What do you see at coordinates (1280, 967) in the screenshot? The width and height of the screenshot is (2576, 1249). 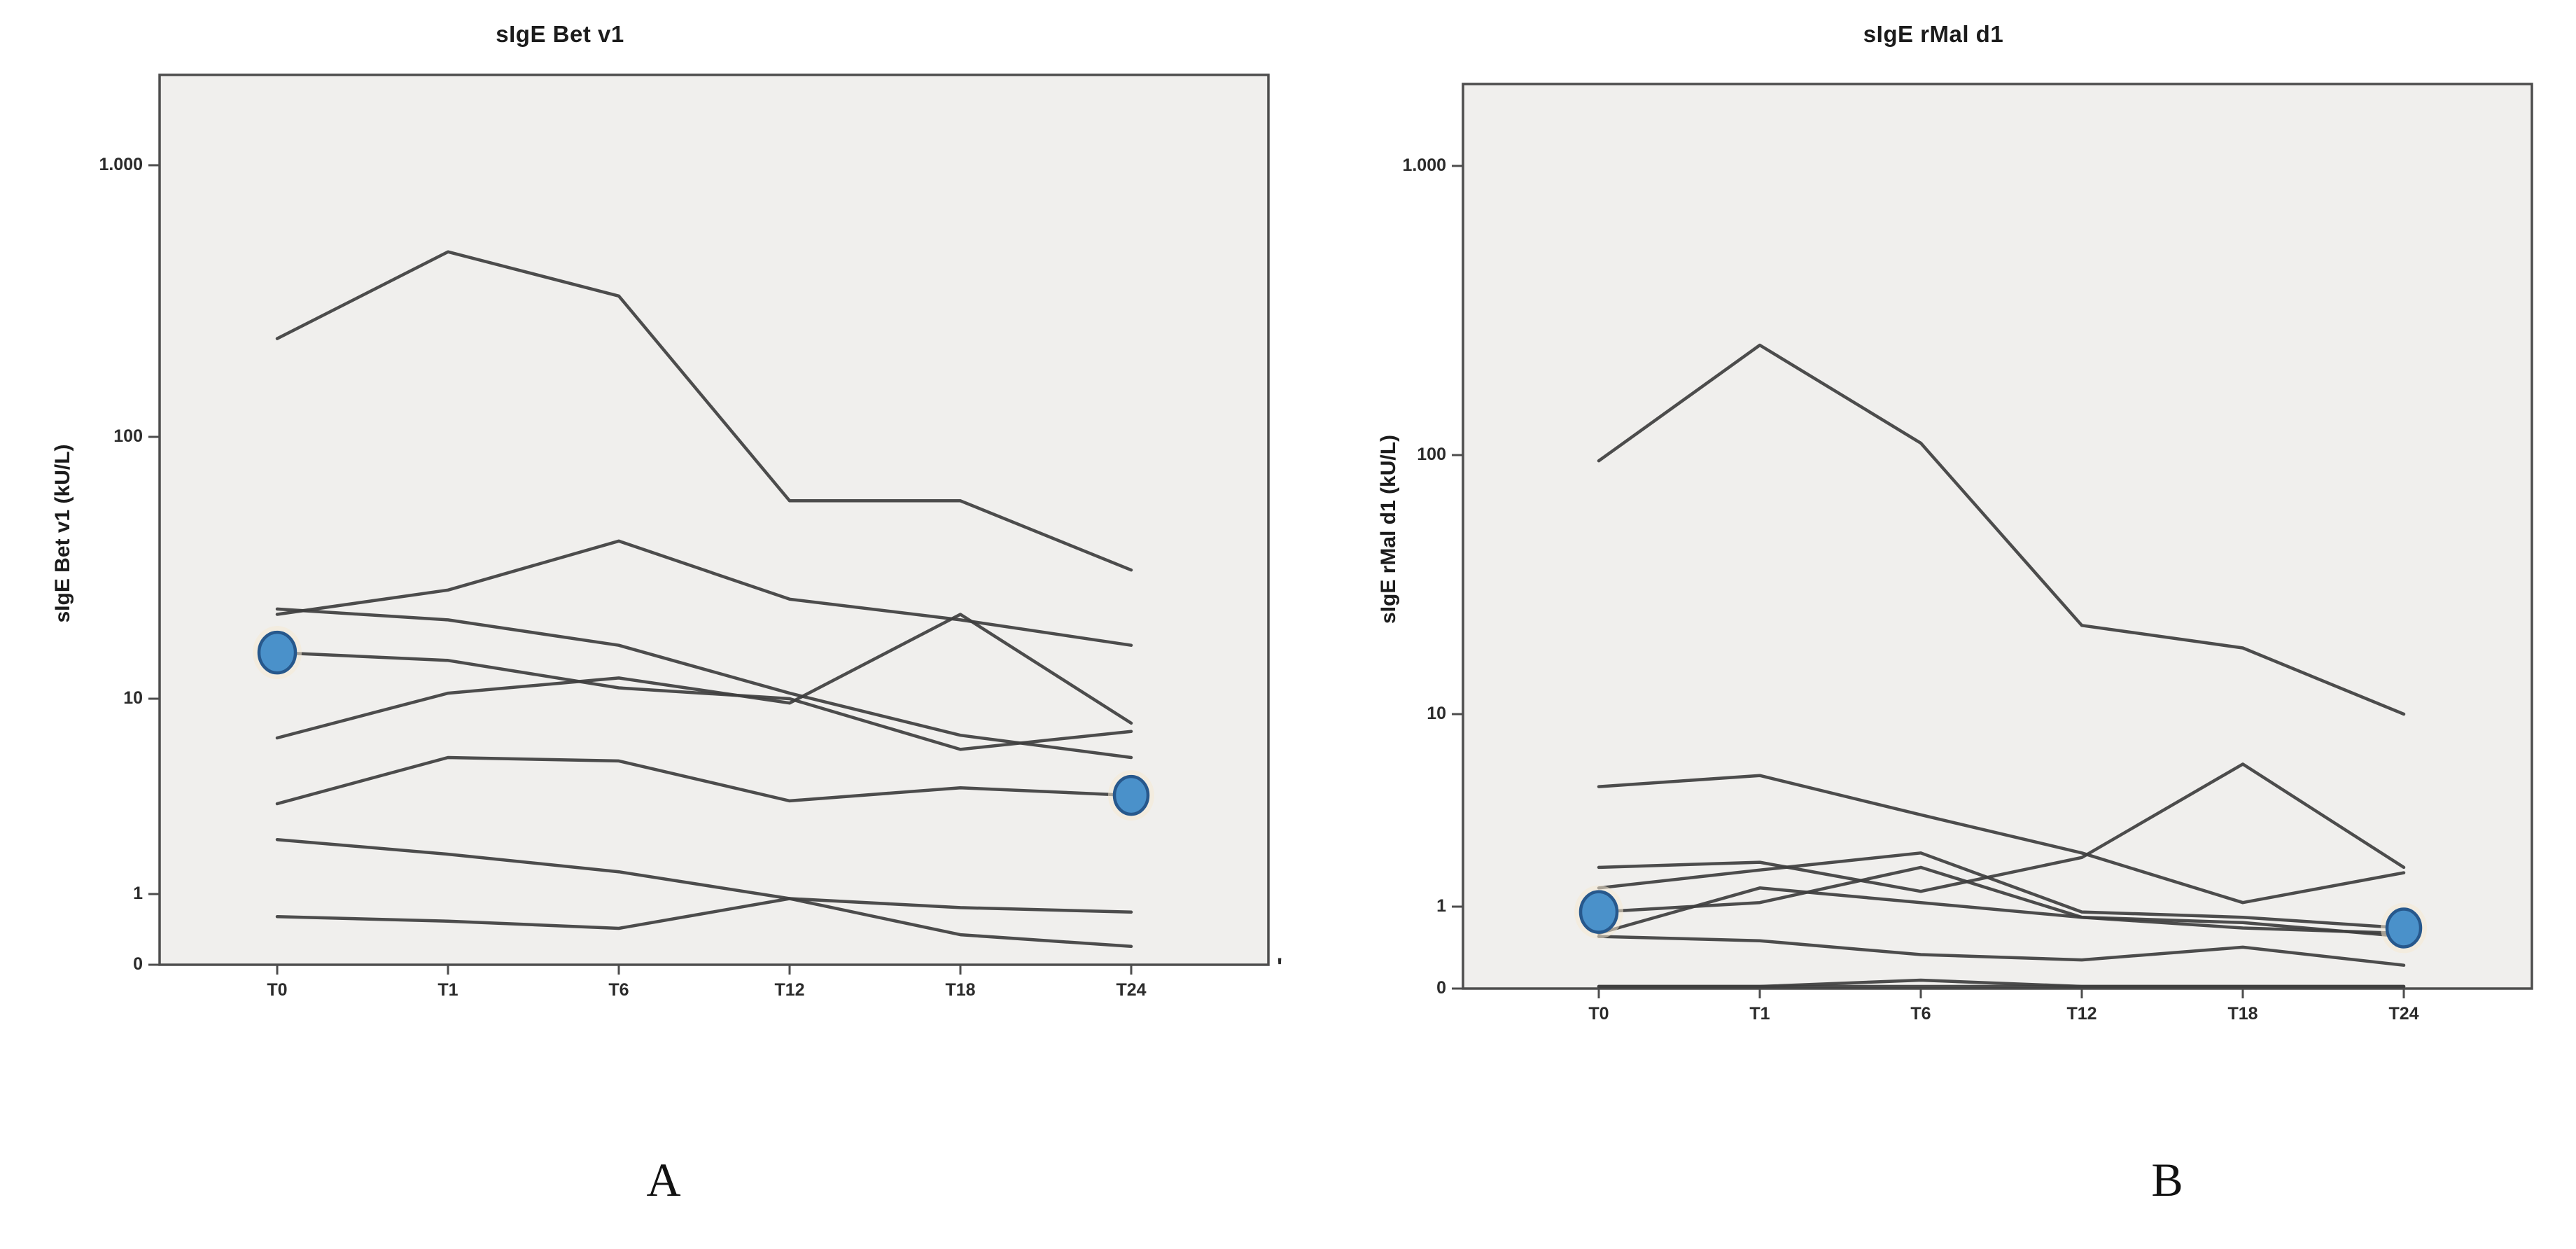 I see `stray-mark-artifact: '` at bounding box center [1280, 967].